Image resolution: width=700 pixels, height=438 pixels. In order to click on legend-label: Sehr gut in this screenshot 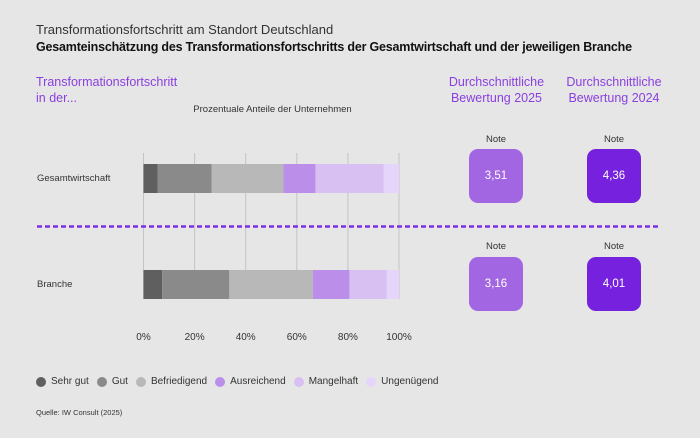, I will do `click(70, 381)`.